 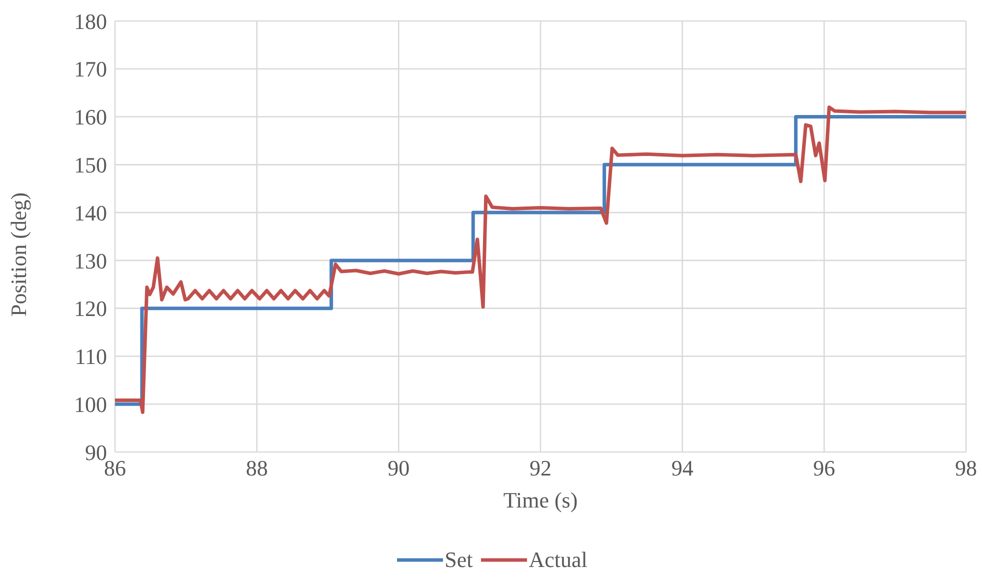 I want to click on x-axis-title: Time (s), so click(x=540, y=500).